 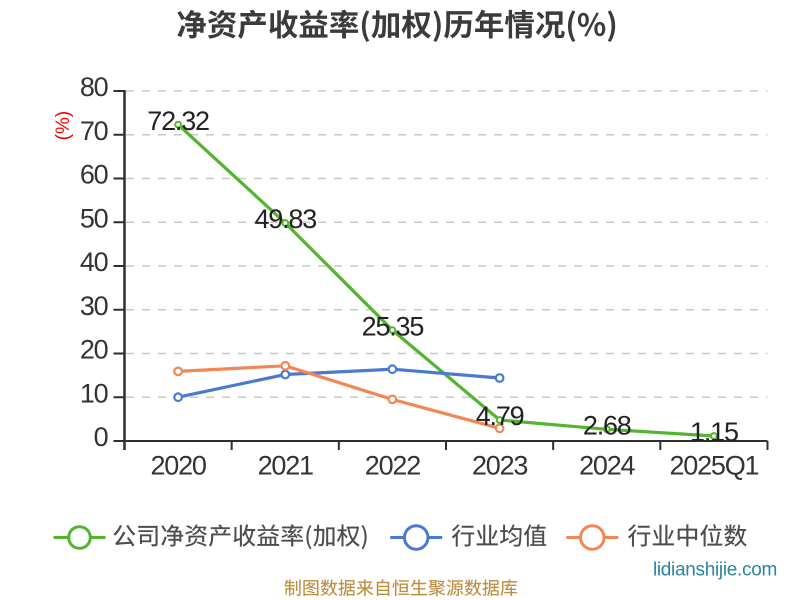 What do you see at coordinates (607, 466) in the screenshot?
I see `svg-text: 2024` at bounding box center [607, 466].